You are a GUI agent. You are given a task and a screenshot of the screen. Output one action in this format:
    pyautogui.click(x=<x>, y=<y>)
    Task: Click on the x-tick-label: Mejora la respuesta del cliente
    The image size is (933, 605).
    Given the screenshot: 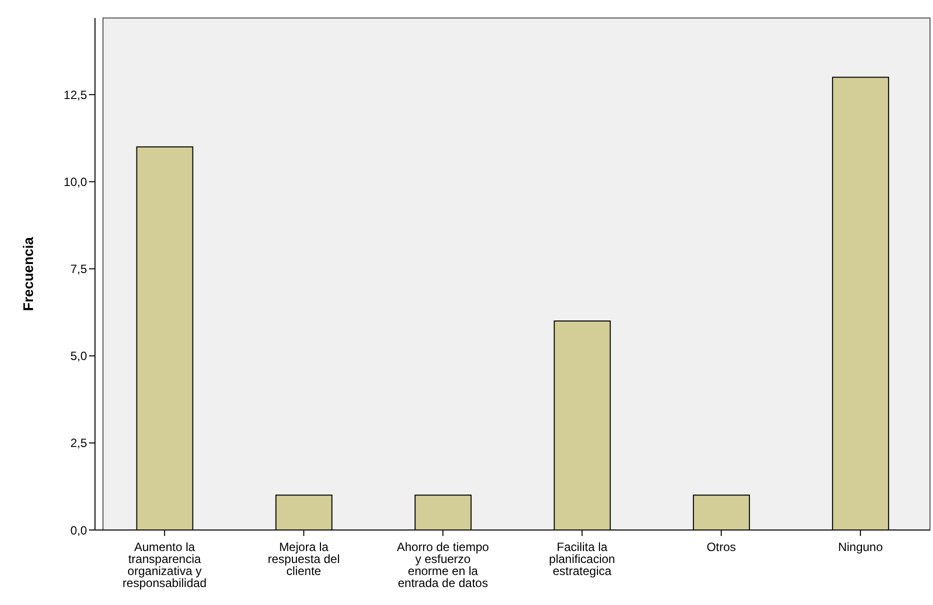 What is the action you would take?
    pyautogui.click(x=304, y=559)
    